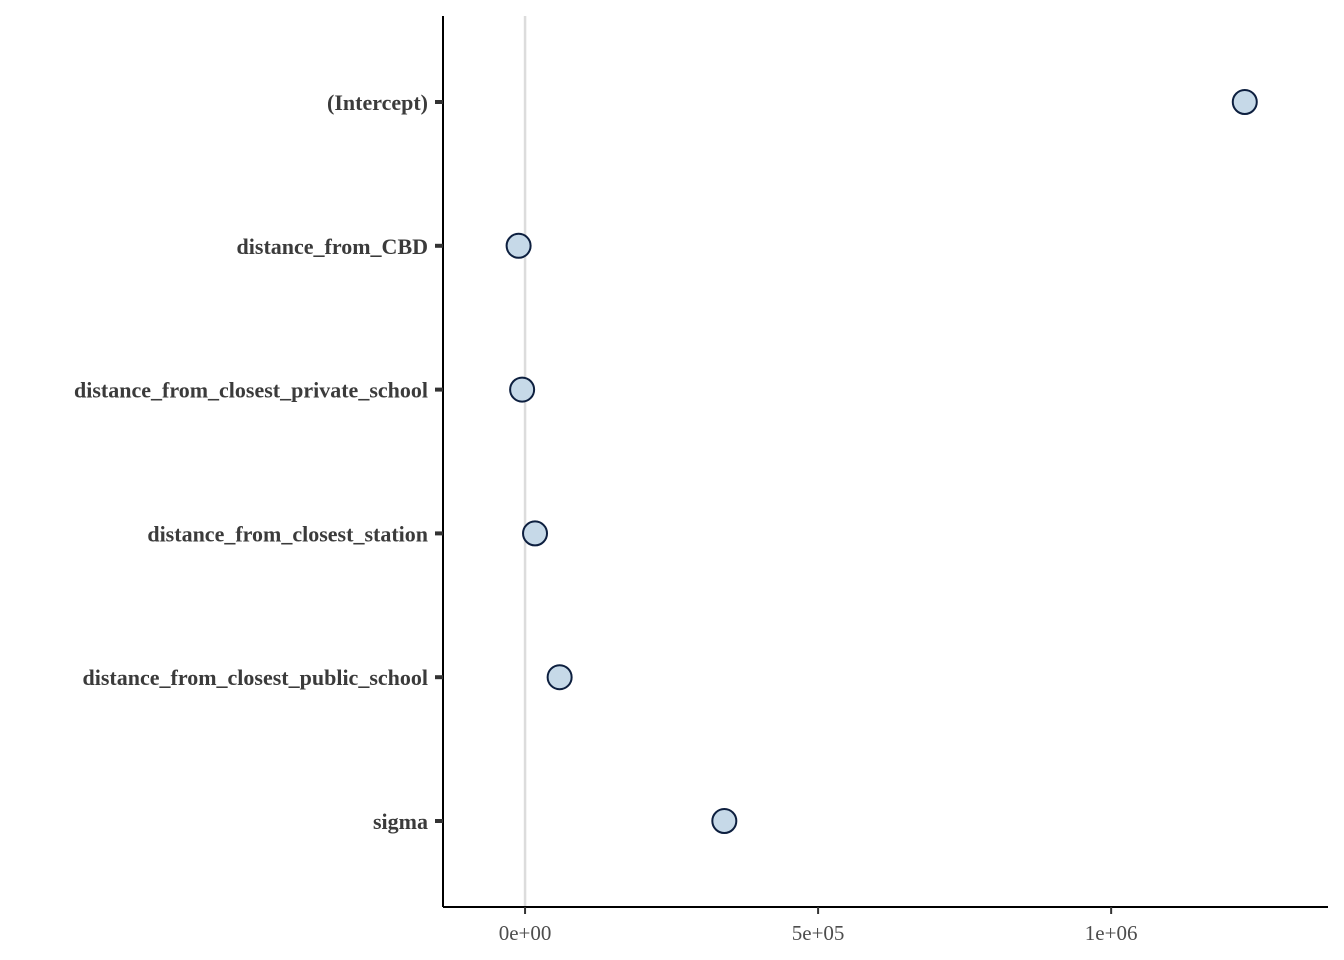  Describe the element at coordinates (377, 102) in the screenshot. I see `y-tick-label: (Intercept)` at that location.